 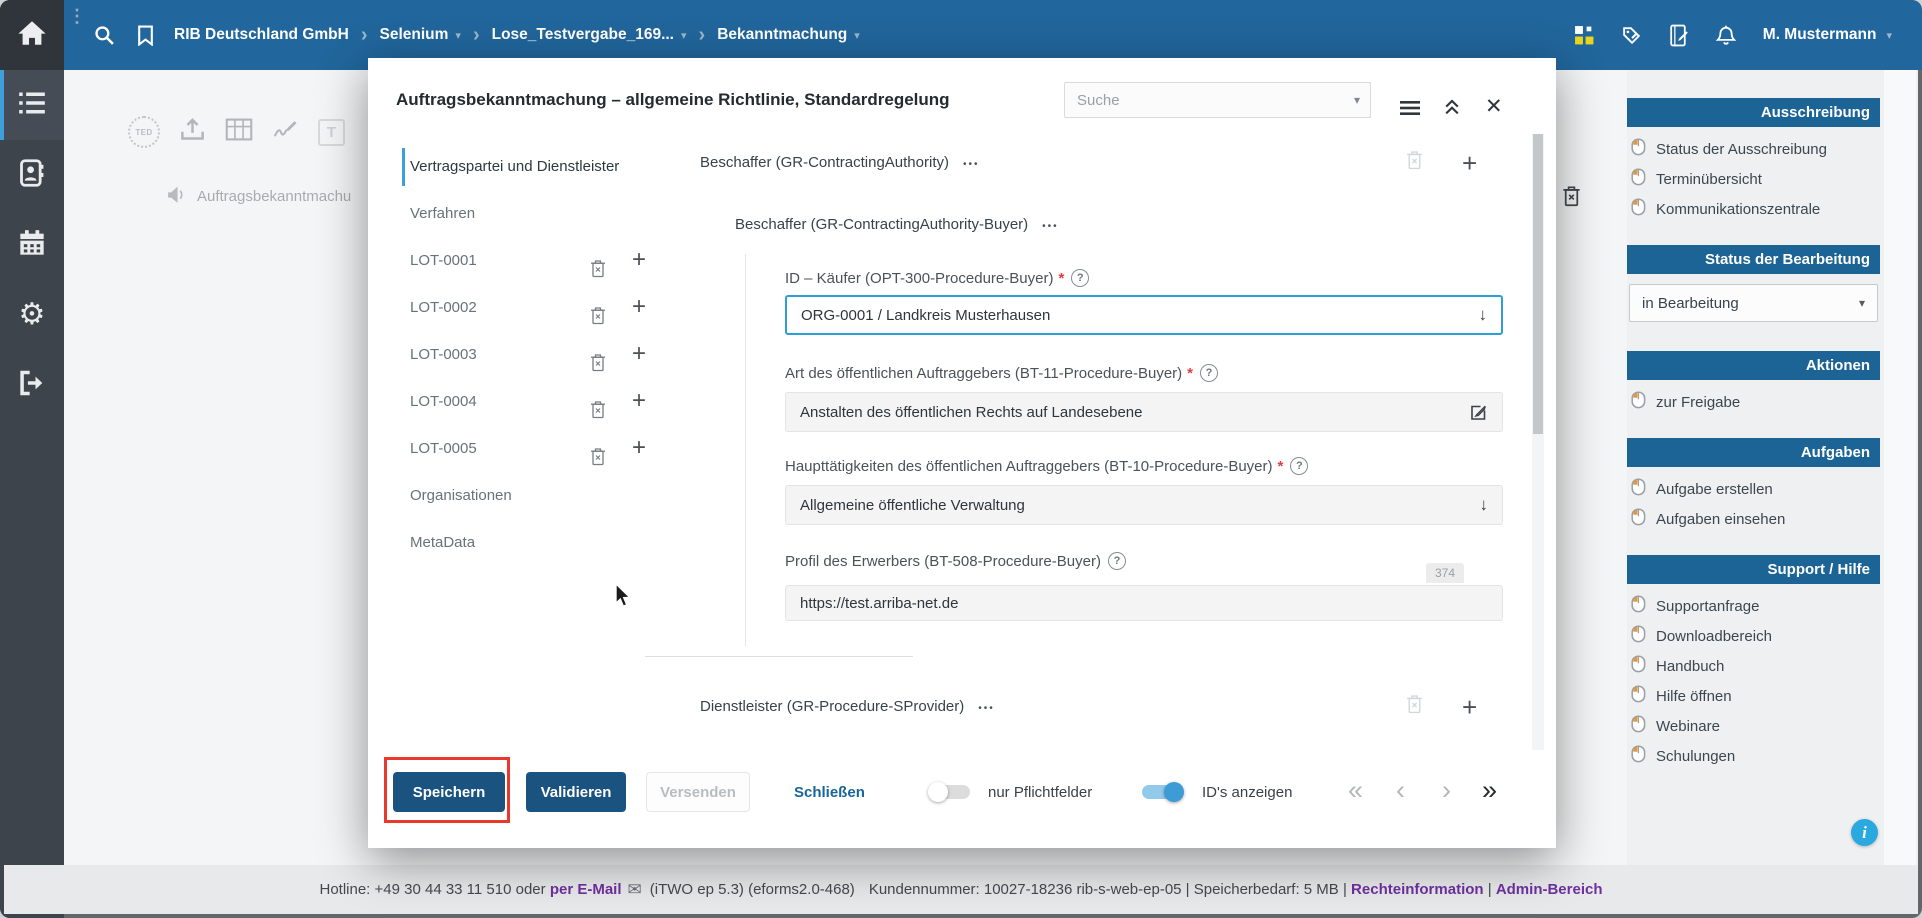 What do you see at coordinates (782, 34) in the screenshot?
I see `breadcrumb-item-bekanntmachung: Bekanntmachung` at bounding box center [782, 34].